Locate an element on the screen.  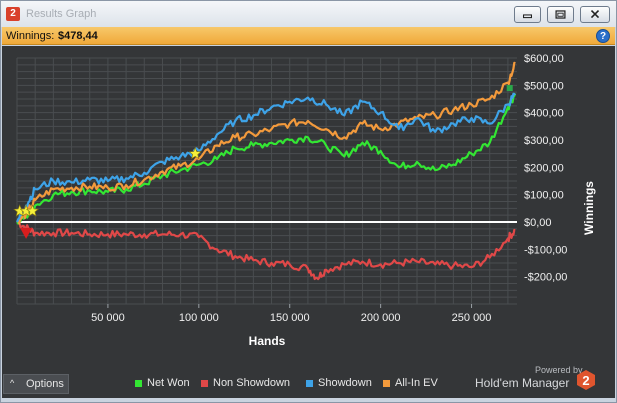
legend-label: Non Showdown is located at coordinates (252, 383).